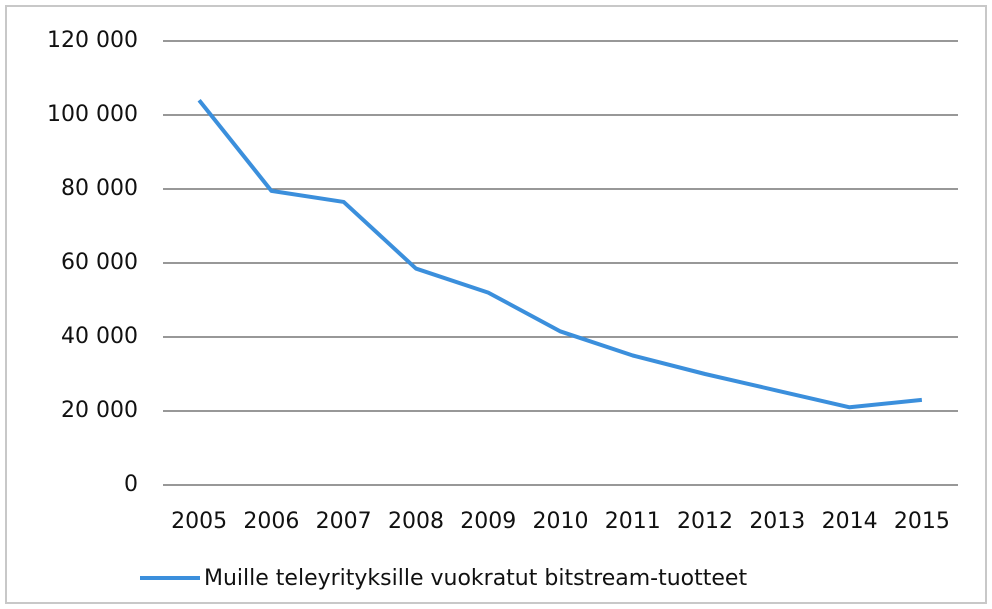 The height and width of the screenshot is (609, 992). Describe the element at coordinates (416, 521) in the screenshot. I see `x-tick-label: 2008` at that location.